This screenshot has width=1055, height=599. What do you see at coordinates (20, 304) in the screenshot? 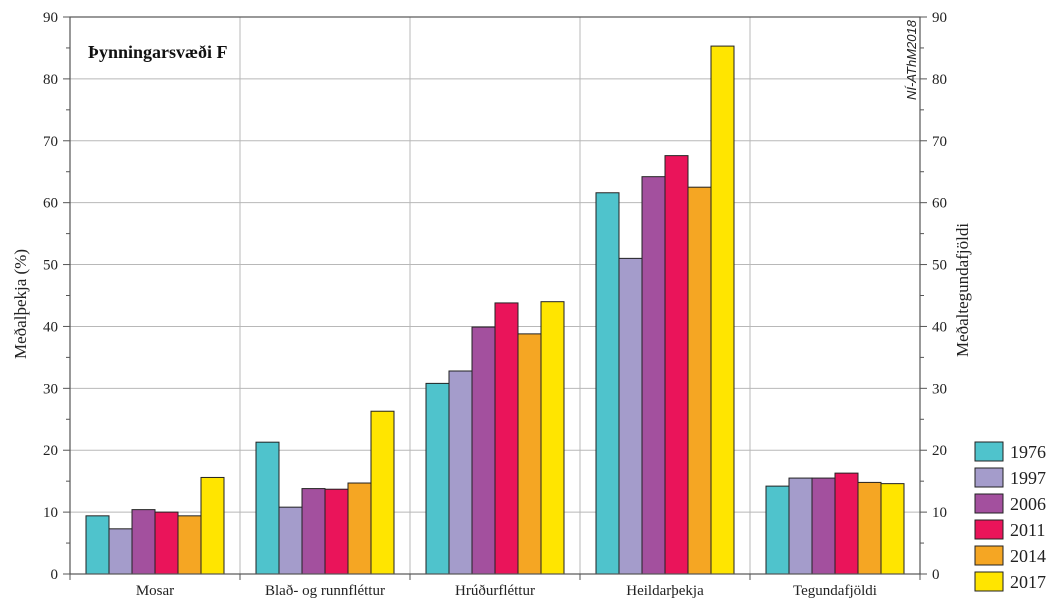
I see `y-axis-title-left: Meðalþekja (%)` at bounding box center [20, 304].